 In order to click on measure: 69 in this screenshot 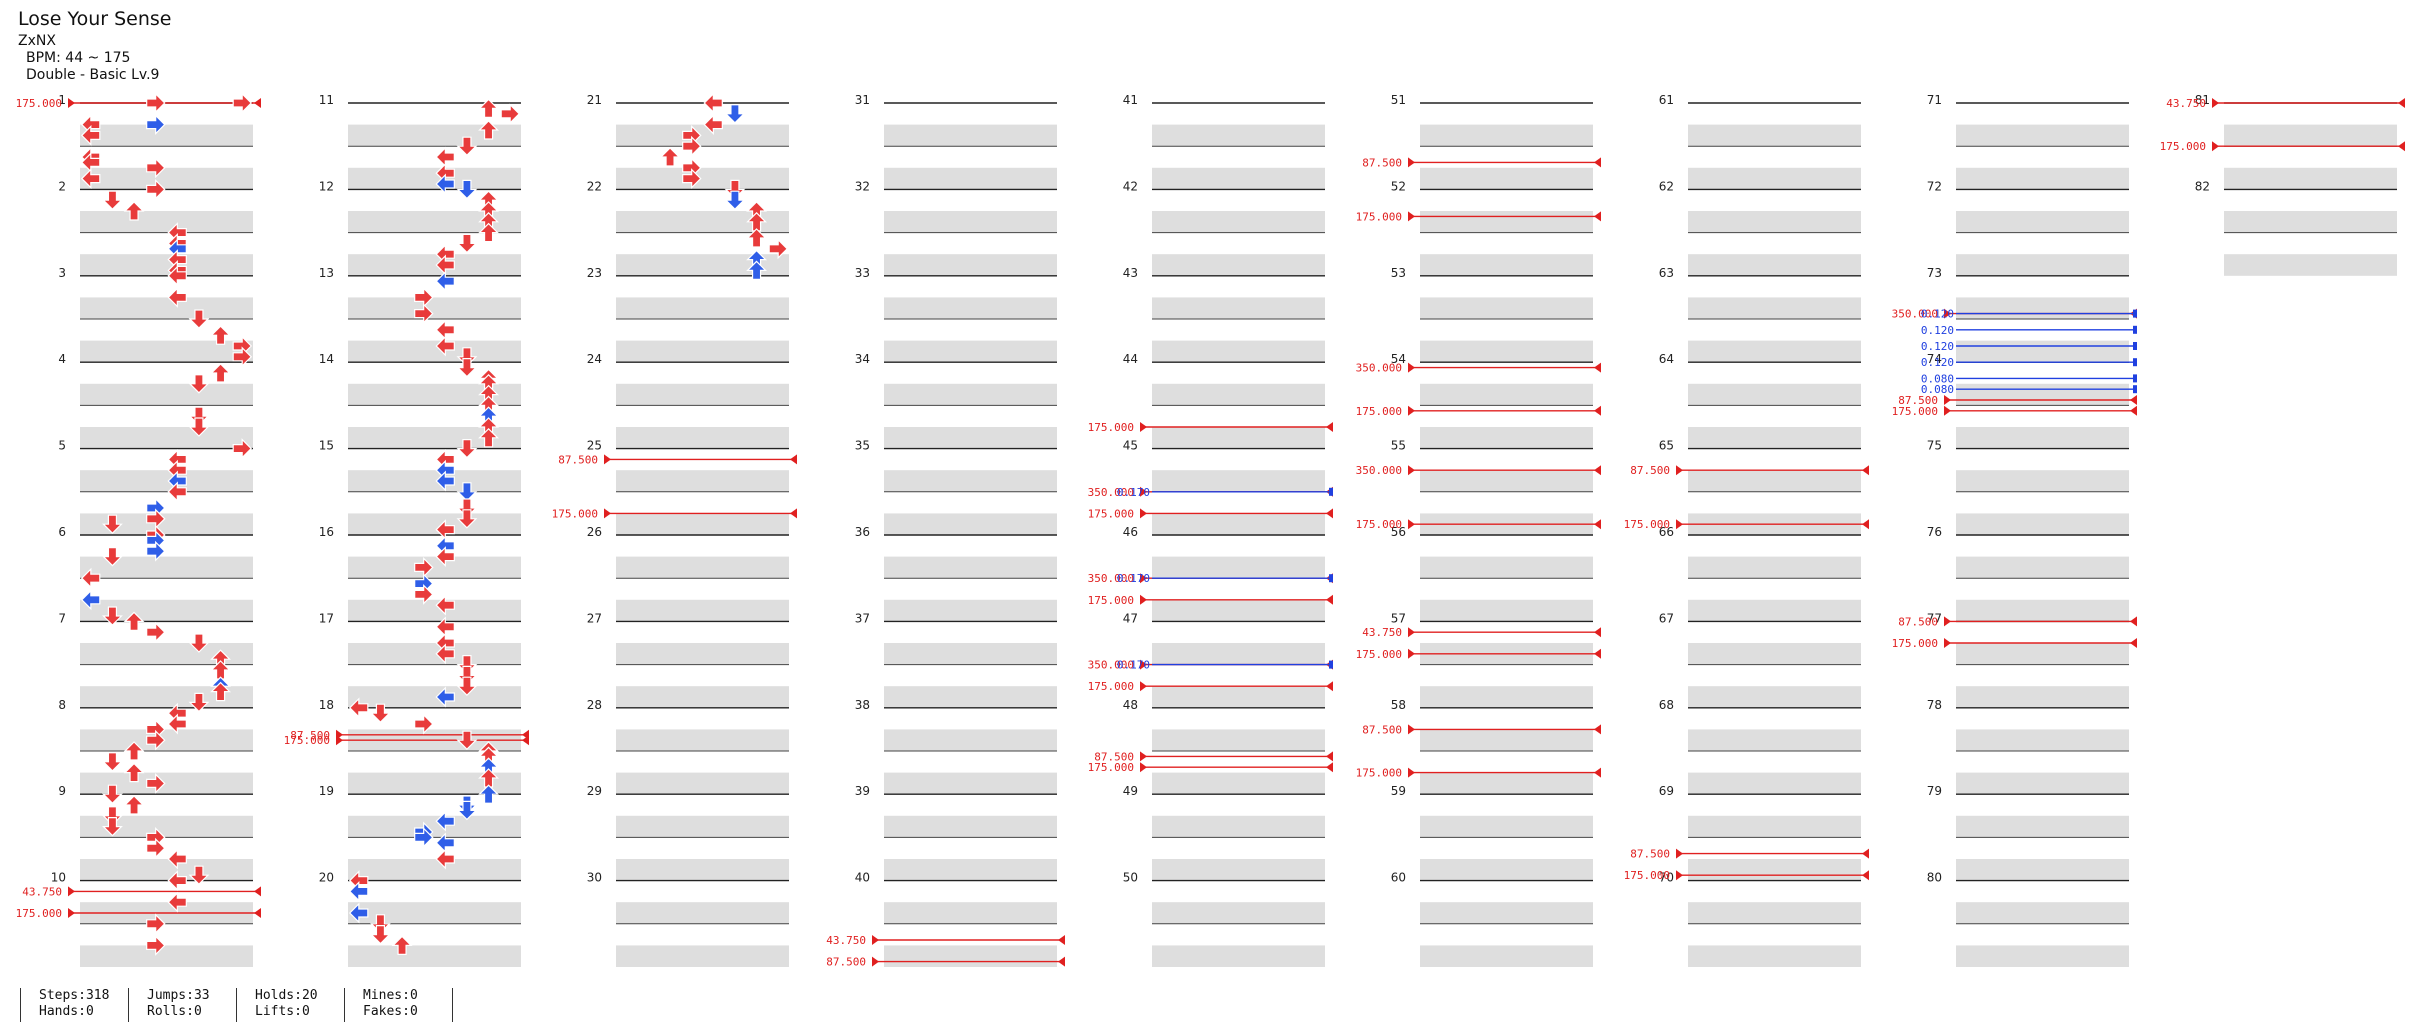, I will do `click(1760, 832)`.